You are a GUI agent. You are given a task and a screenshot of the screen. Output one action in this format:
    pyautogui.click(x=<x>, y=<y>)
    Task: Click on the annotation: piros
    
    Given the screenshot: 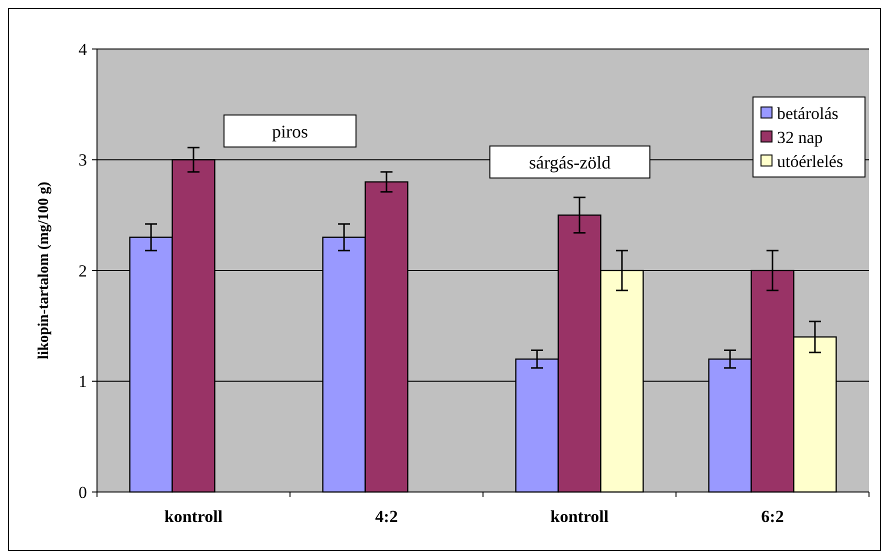 What is the action you would take?
    pyautogui.click(x=290, y=131)
    